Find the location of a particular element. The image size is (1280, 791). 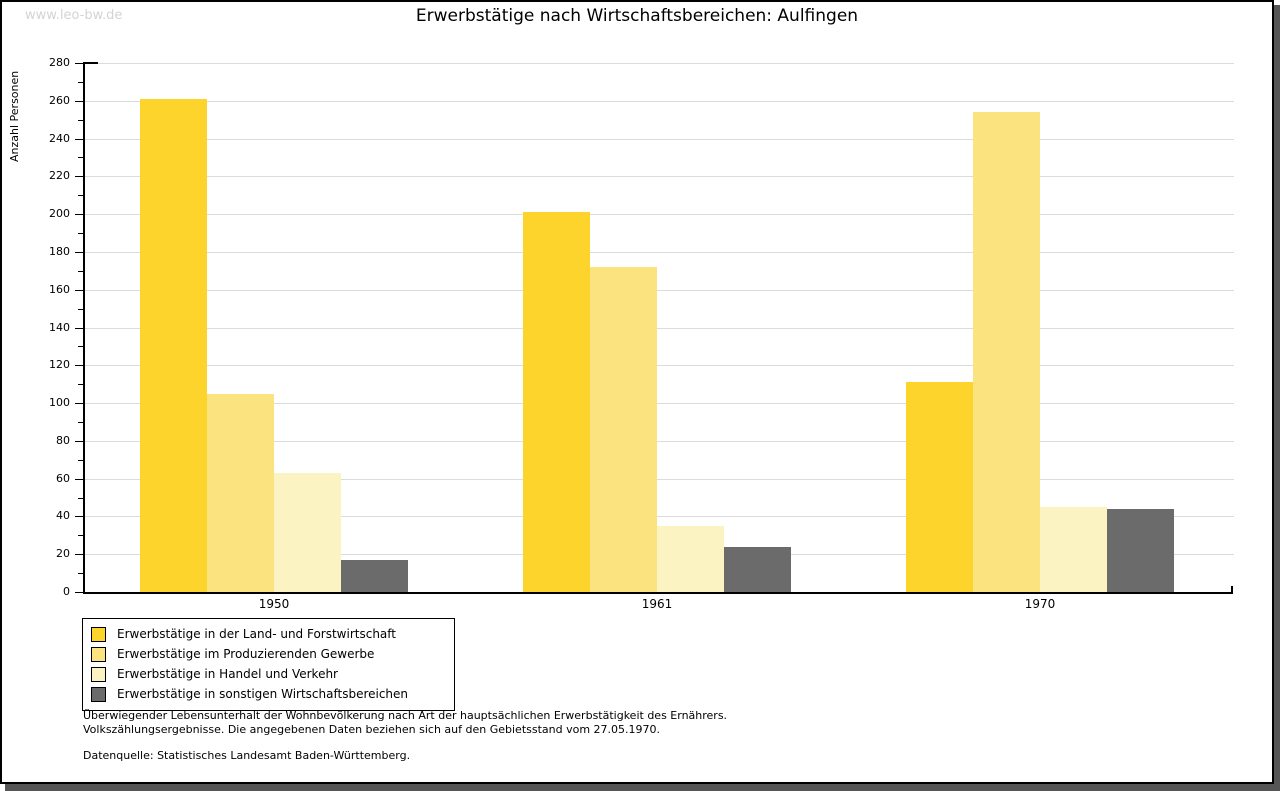

y-tick-label: 20 is located at coordinates (63, 554).